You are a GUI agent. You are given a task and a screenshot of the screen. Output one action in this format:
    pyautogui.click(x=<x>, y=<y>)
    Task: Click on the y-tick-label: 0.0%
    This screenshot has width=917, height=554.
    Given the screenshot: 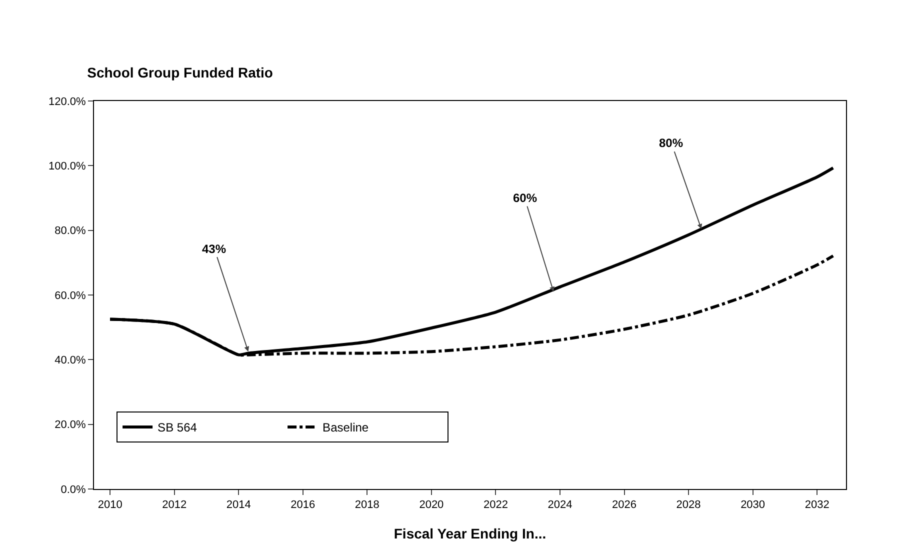 What is the action you would take?
    pyautogui.click(x=73, y=490)
    